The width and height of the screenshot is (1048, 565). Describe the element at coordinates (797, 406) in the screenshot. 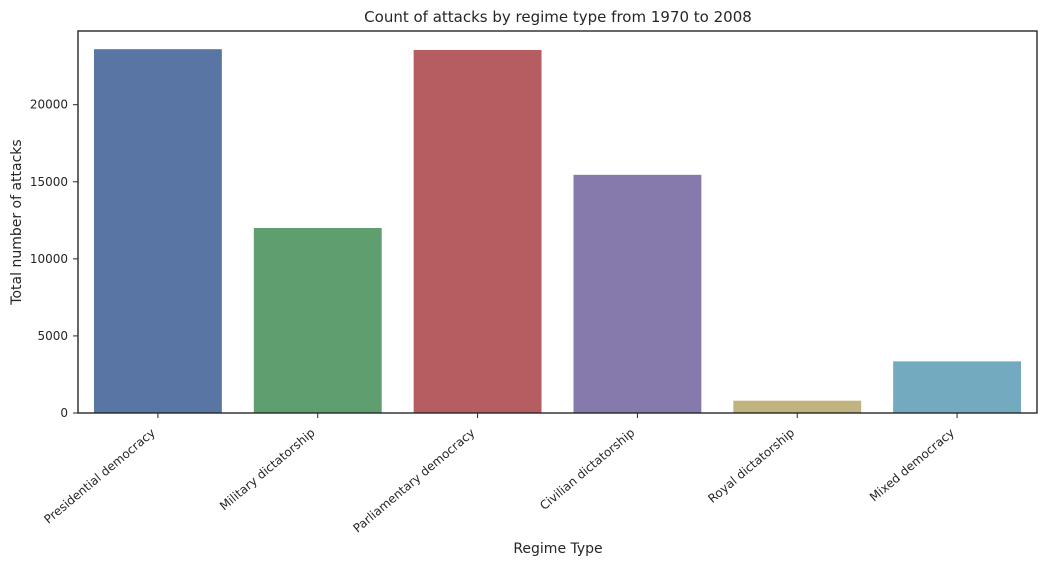

I see `bar-royal-dictatorship` at that location.